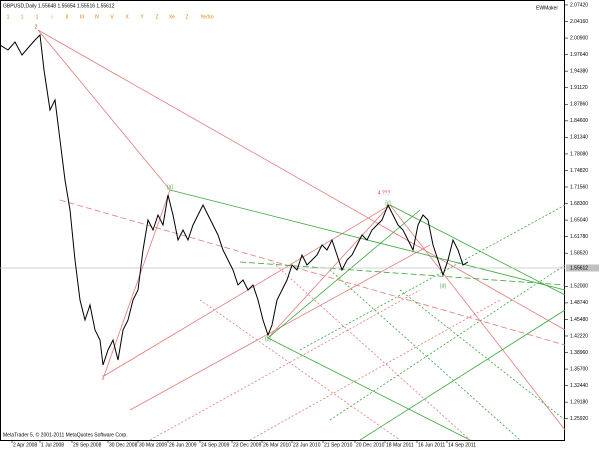  Describe the element at coordinates (579, 336) in the screenshot. I see `y-tick-label: 1.42220` at that location.